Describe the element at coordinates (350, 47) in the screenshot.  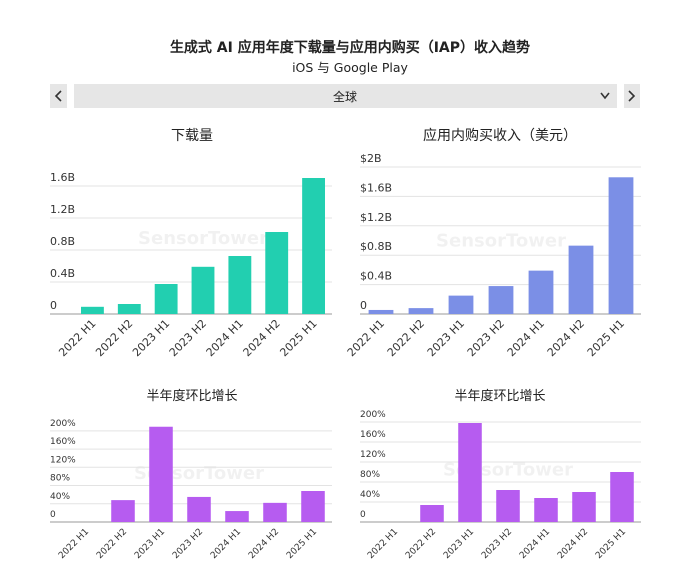
I see `page-title: 生成式 AI 应用年度下载量与应用内购买（IAP）收入趋势` at that location.